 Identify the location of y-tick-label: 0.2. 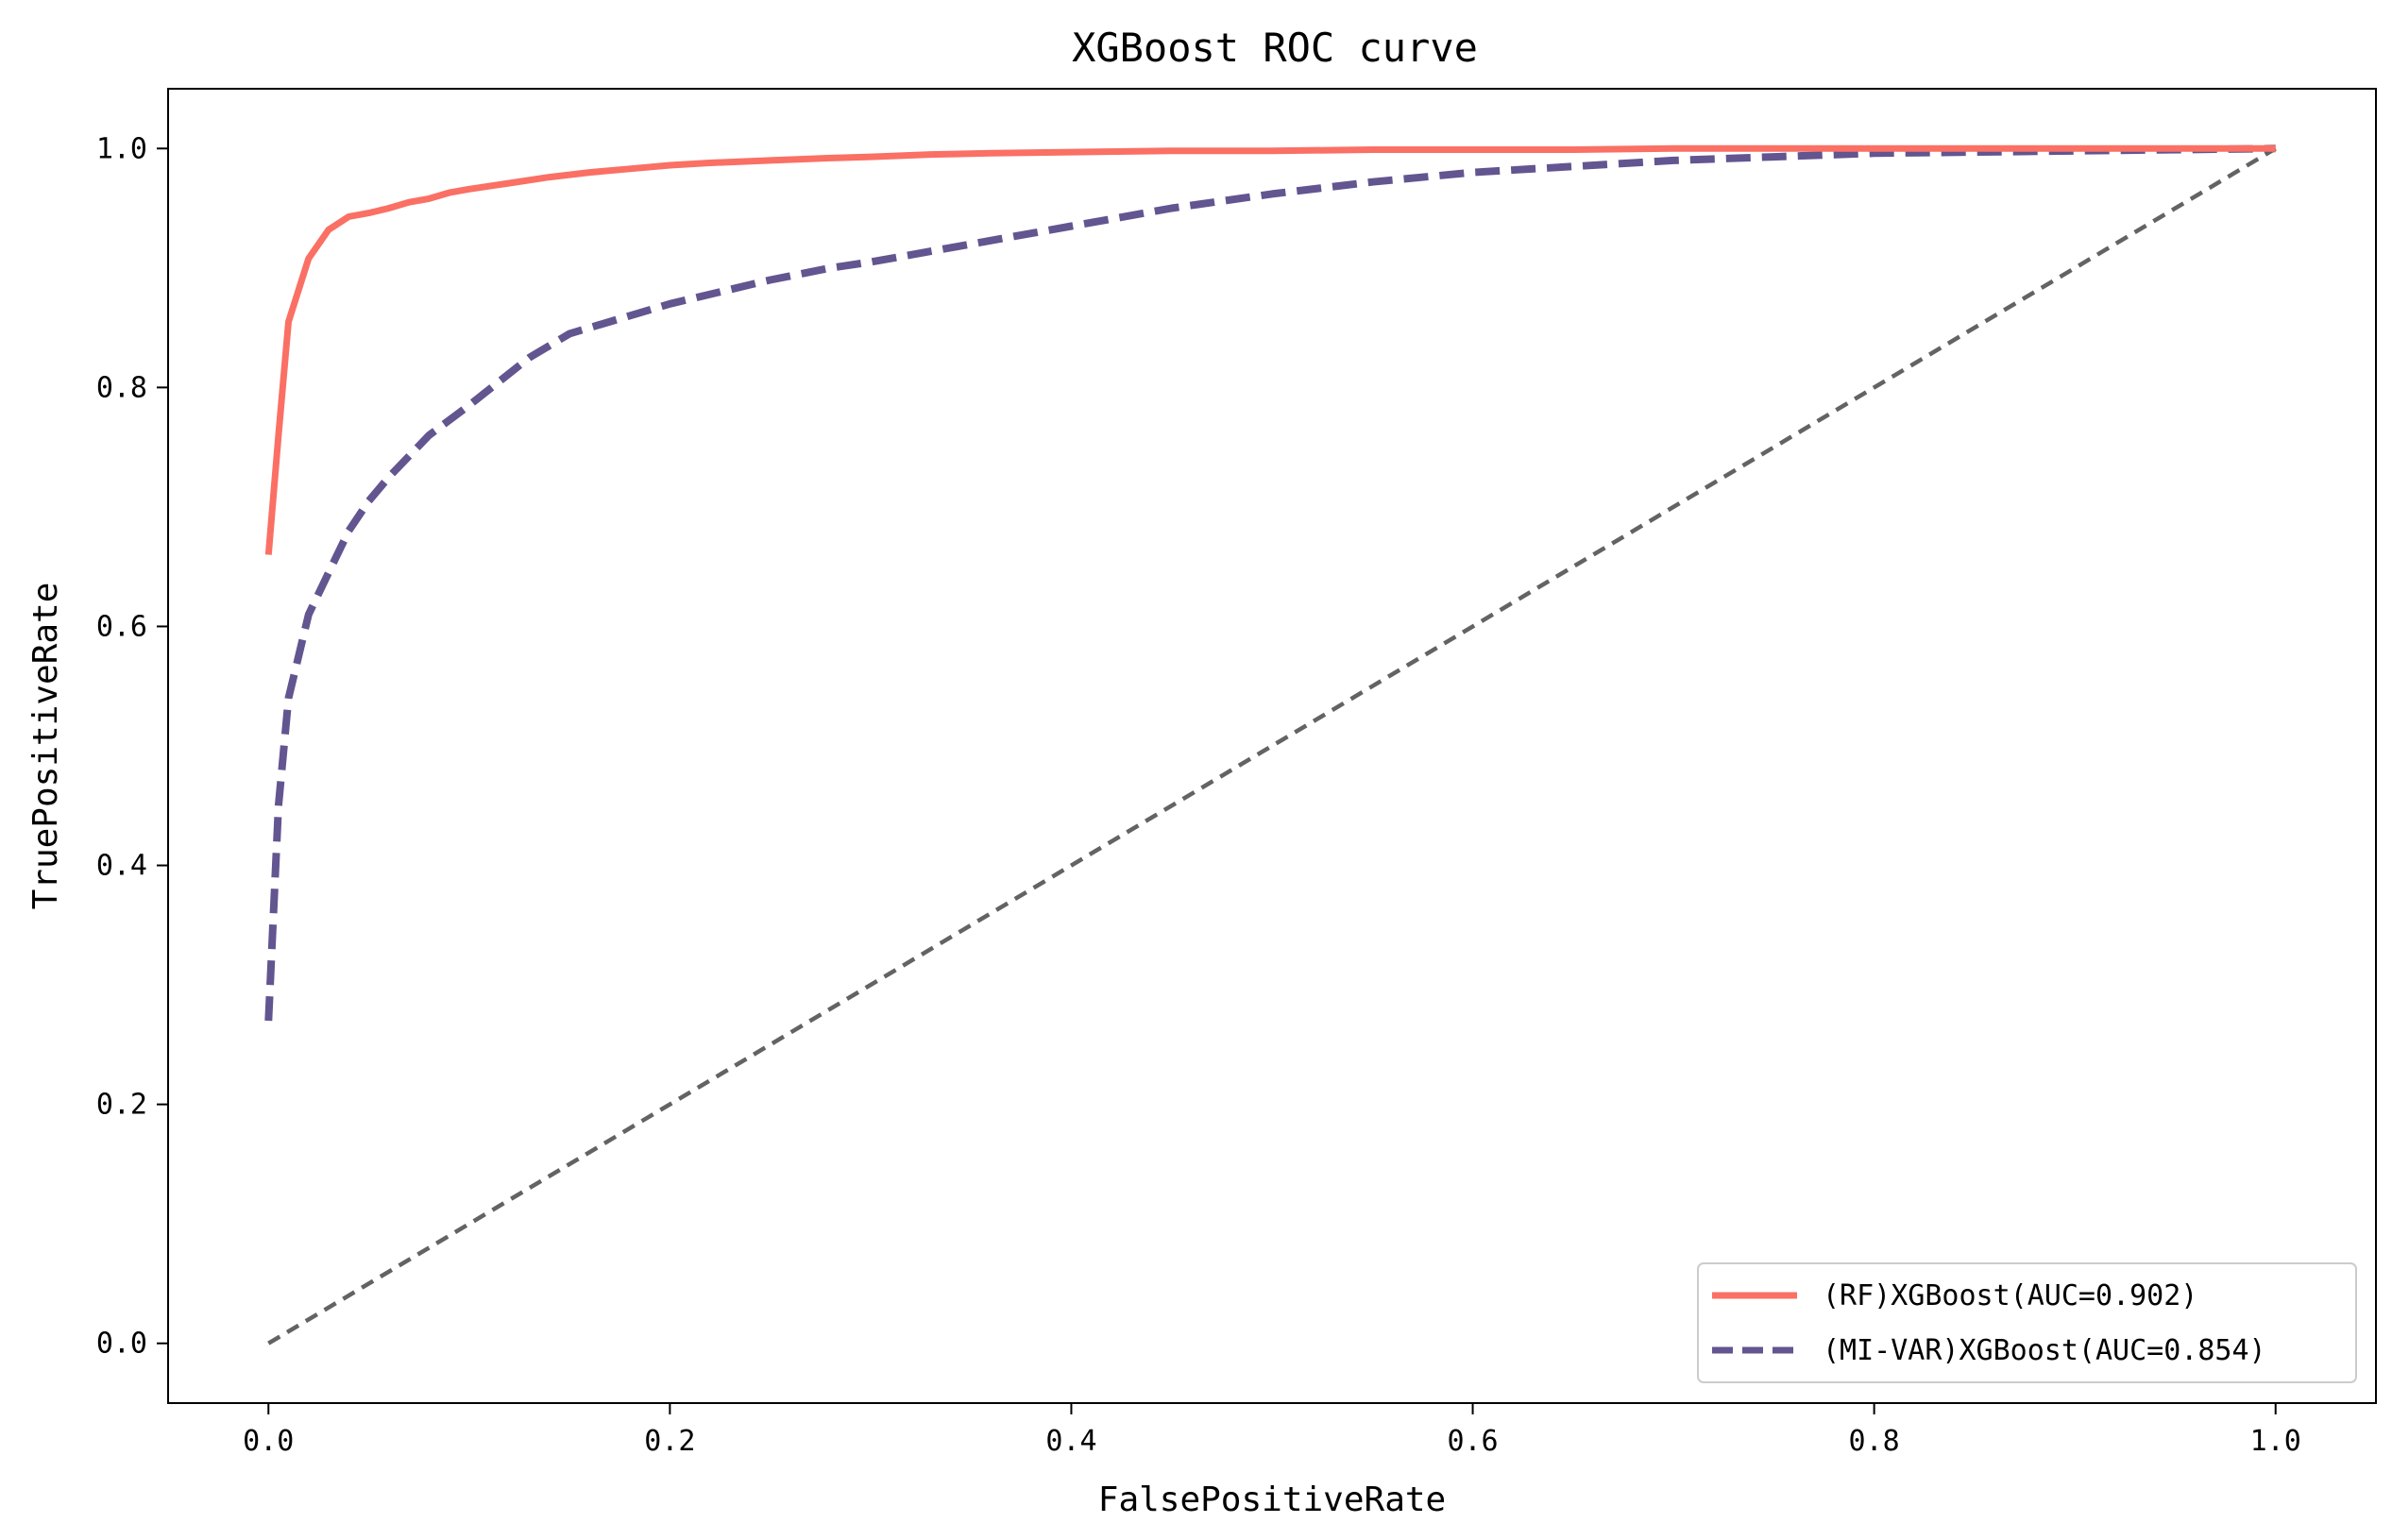
(122, 1105).